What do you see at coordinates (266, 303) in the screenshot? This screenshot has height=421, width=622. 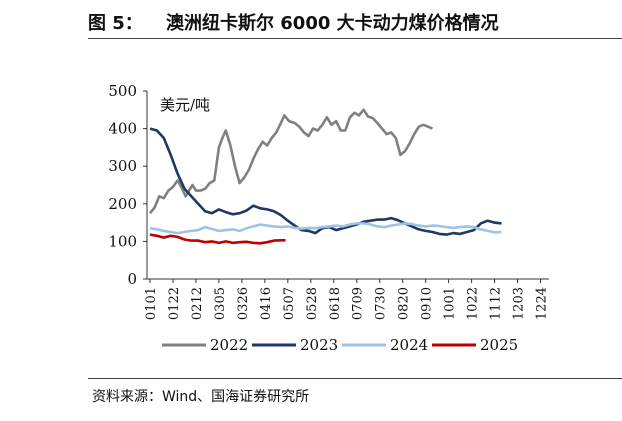 I see `x-tick-label: 0416` at bounding box center [266, 303].